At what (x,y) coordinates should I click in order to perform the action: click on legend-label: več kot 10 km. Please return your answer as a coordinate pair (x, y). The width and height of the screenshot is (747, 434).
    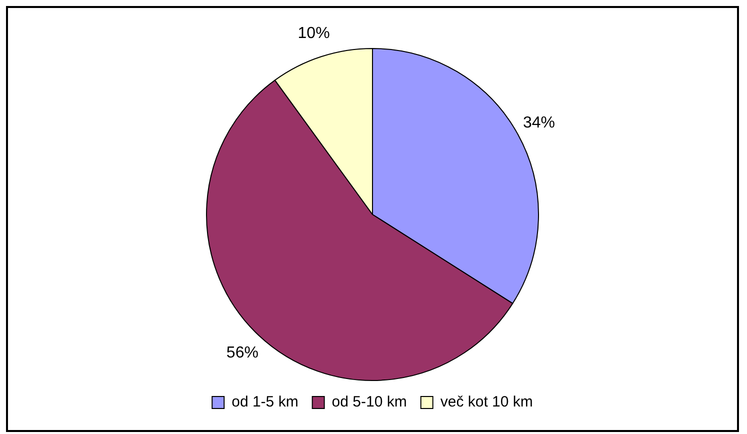
    Looking at the image, I should click on (486, 402).